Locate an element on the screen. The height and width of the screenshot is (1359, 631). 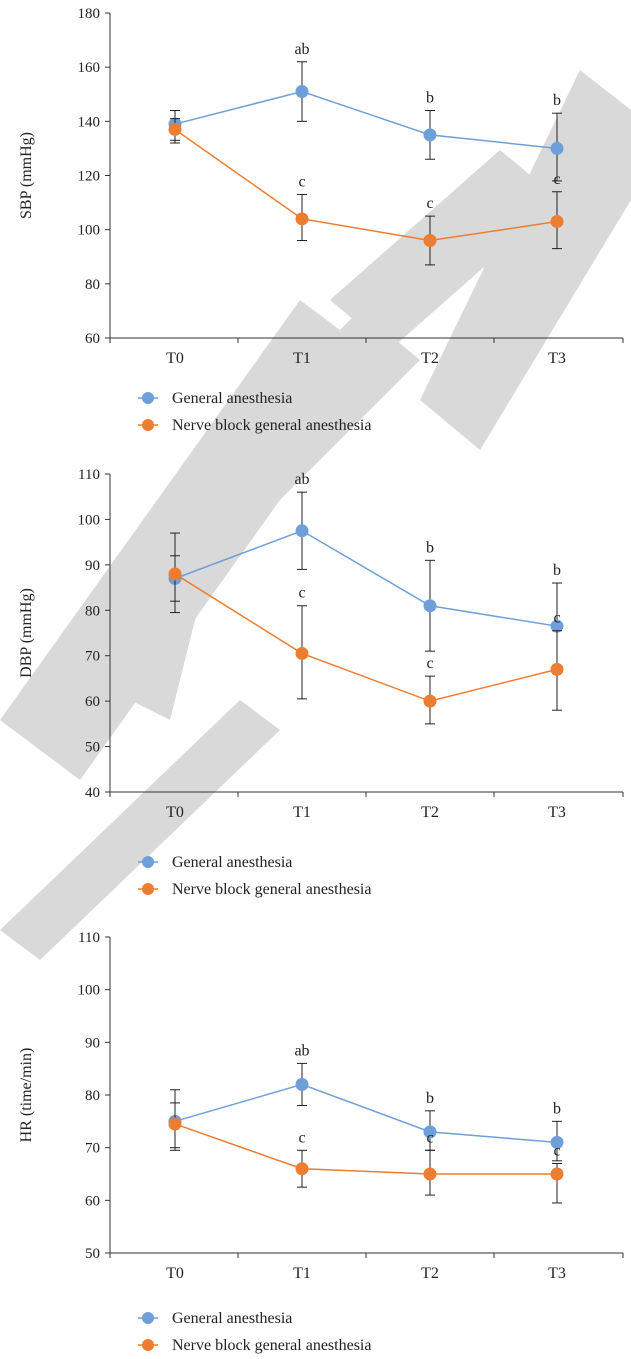
y-axis-label: SBP (mmHg) is located at coordinates (26, 175).